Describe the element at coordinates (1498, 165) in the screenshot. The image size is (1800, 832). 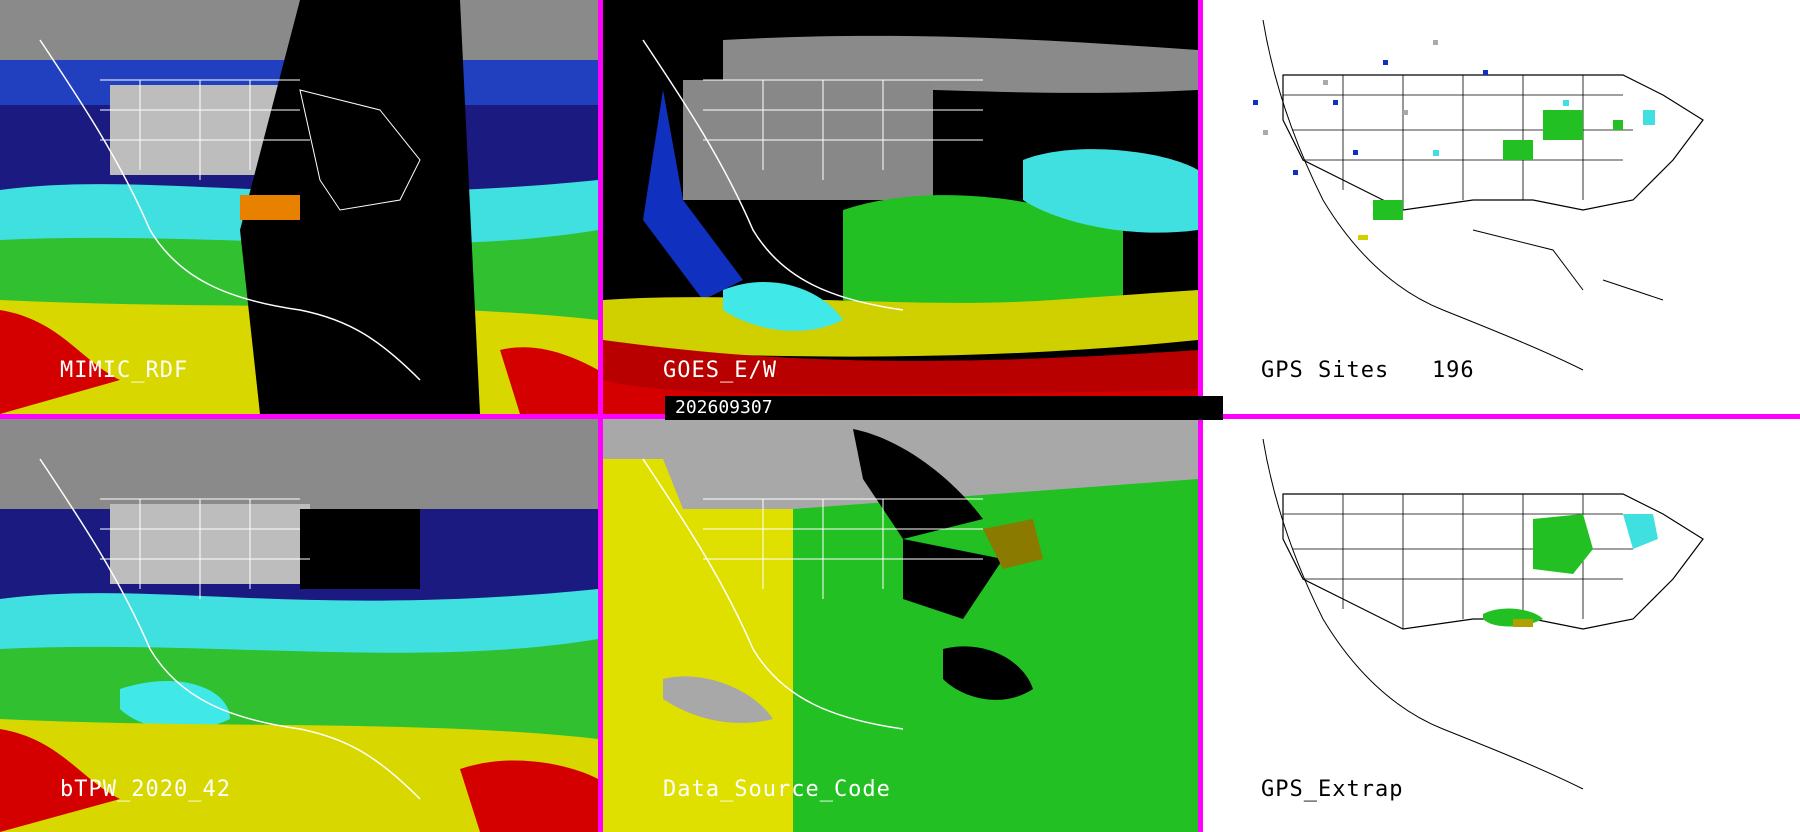
I see `gps-site-markers-green` at that location.